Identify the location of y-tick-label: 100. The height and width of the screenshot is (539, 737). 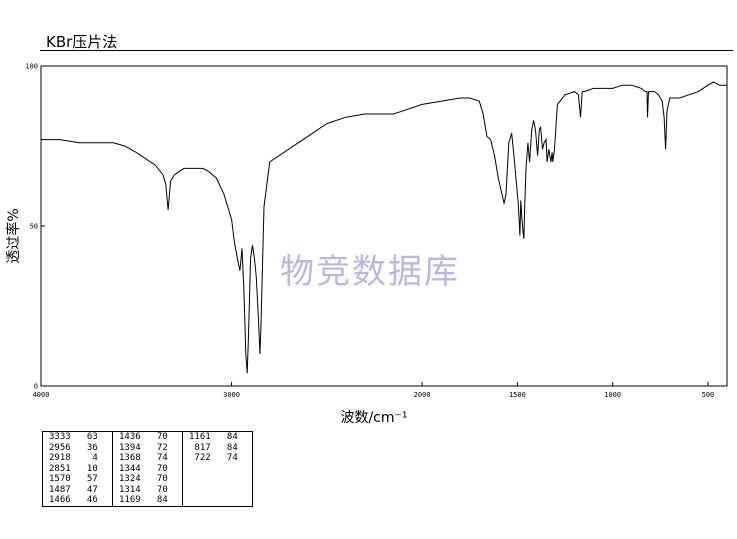
(31, 67).